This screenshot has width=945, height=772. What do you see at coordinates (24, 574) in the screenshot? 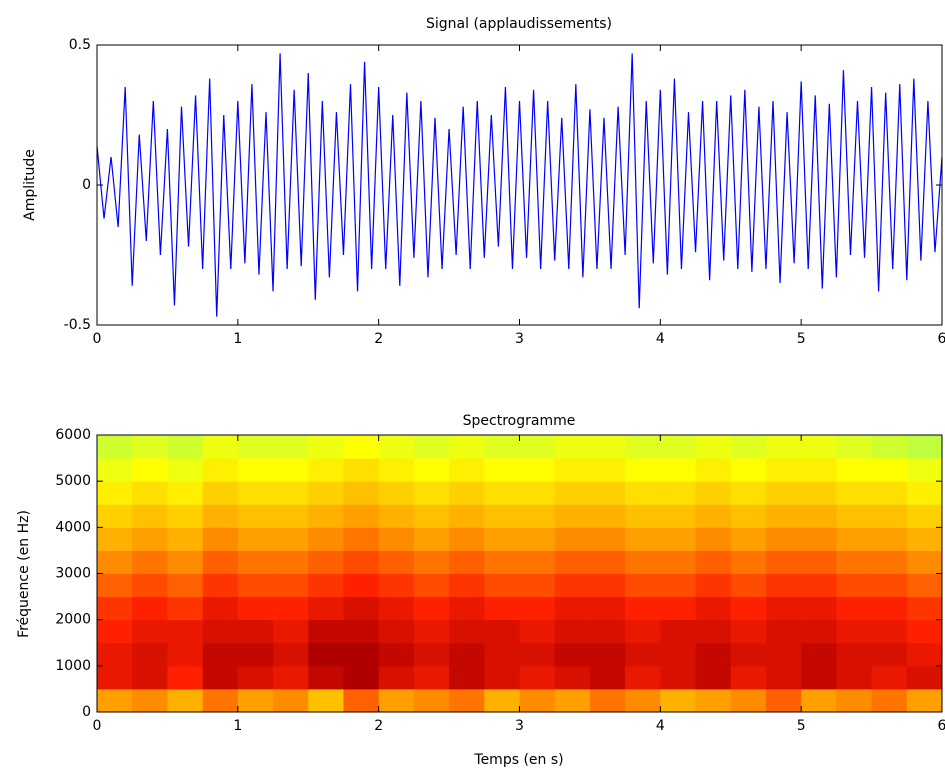
I see `y-axis-label: Fréquence (en Hz)` at bounding box center [24, 574].